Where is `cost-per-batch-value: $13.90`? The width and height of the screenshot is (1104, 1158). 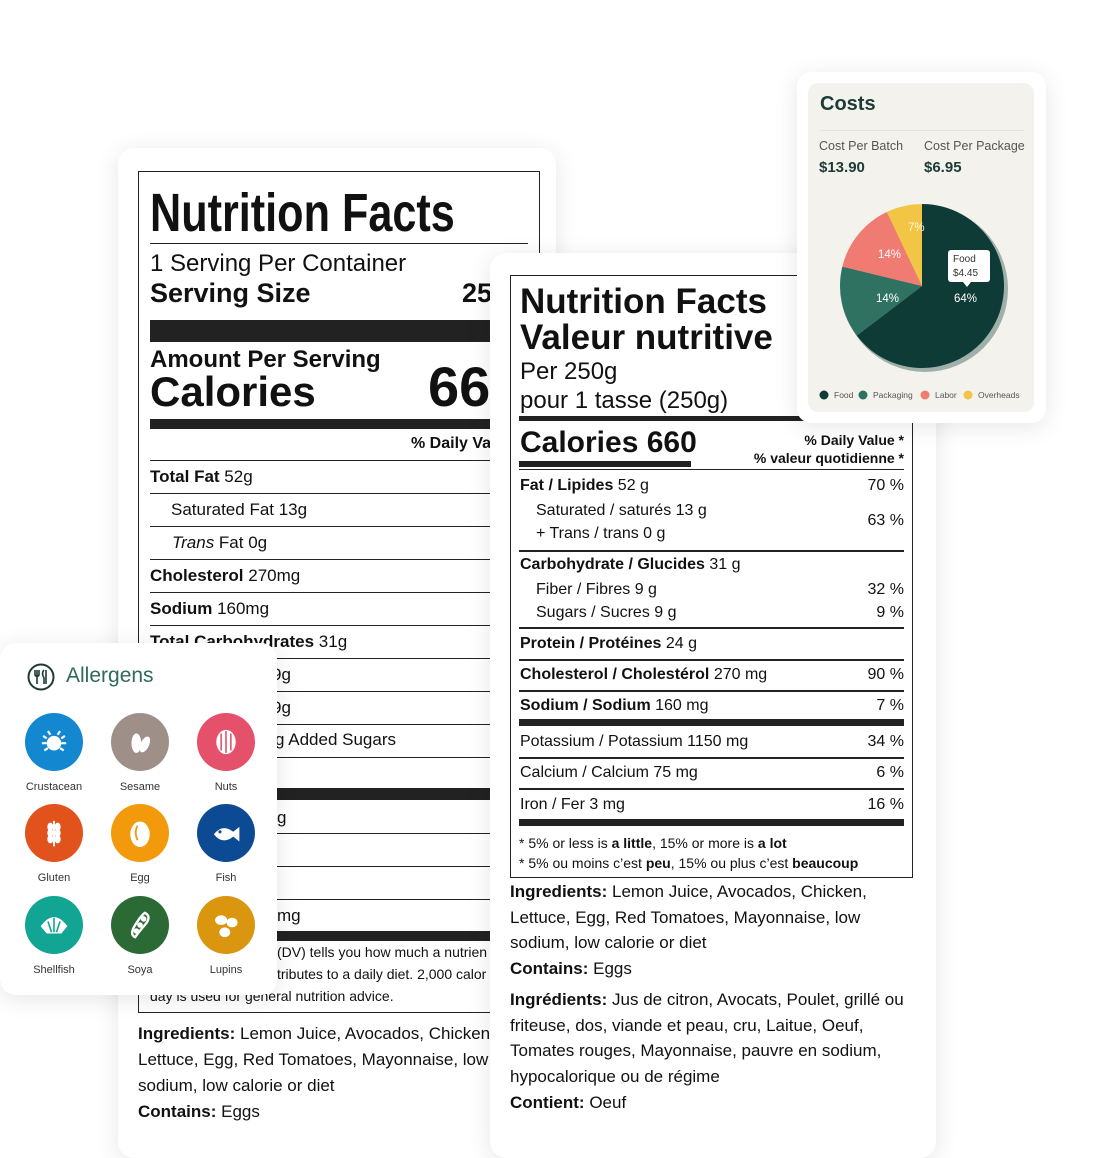
cost-per-batch-value: $13.90 is located at coordinates (842, 167).